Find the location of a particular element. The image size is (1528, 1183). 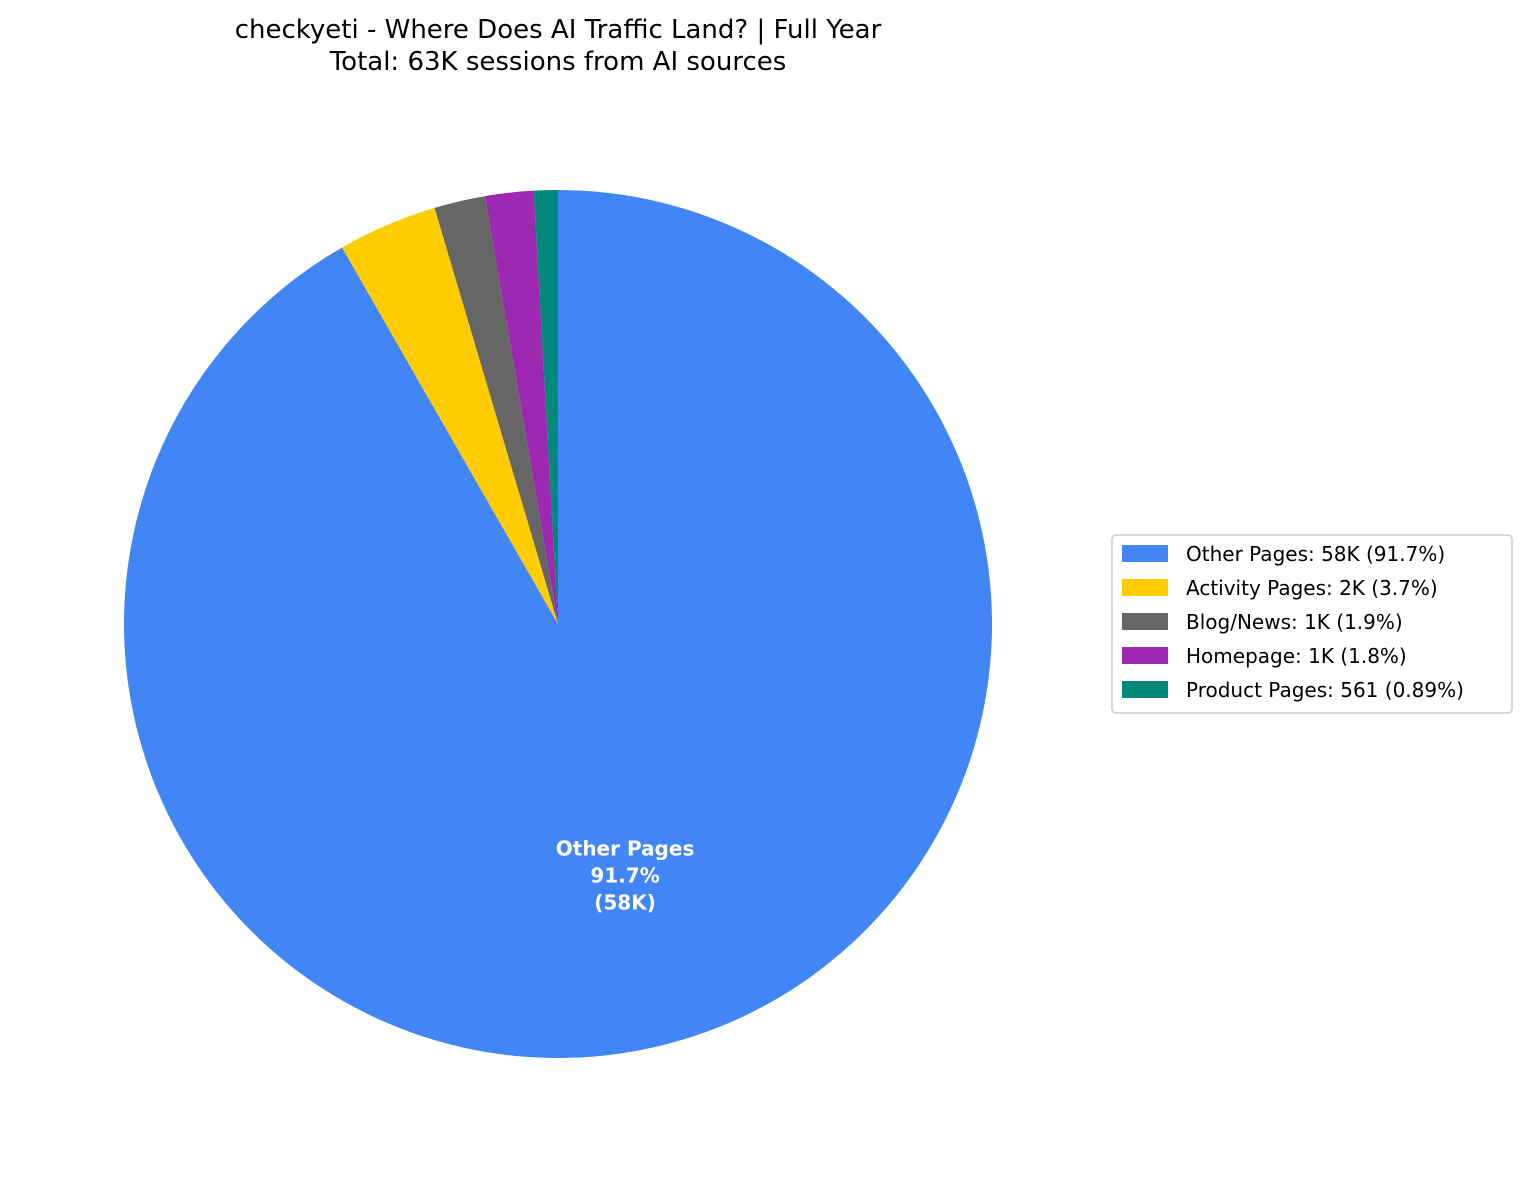

legend-frame is located at coordinates (1312, 624).